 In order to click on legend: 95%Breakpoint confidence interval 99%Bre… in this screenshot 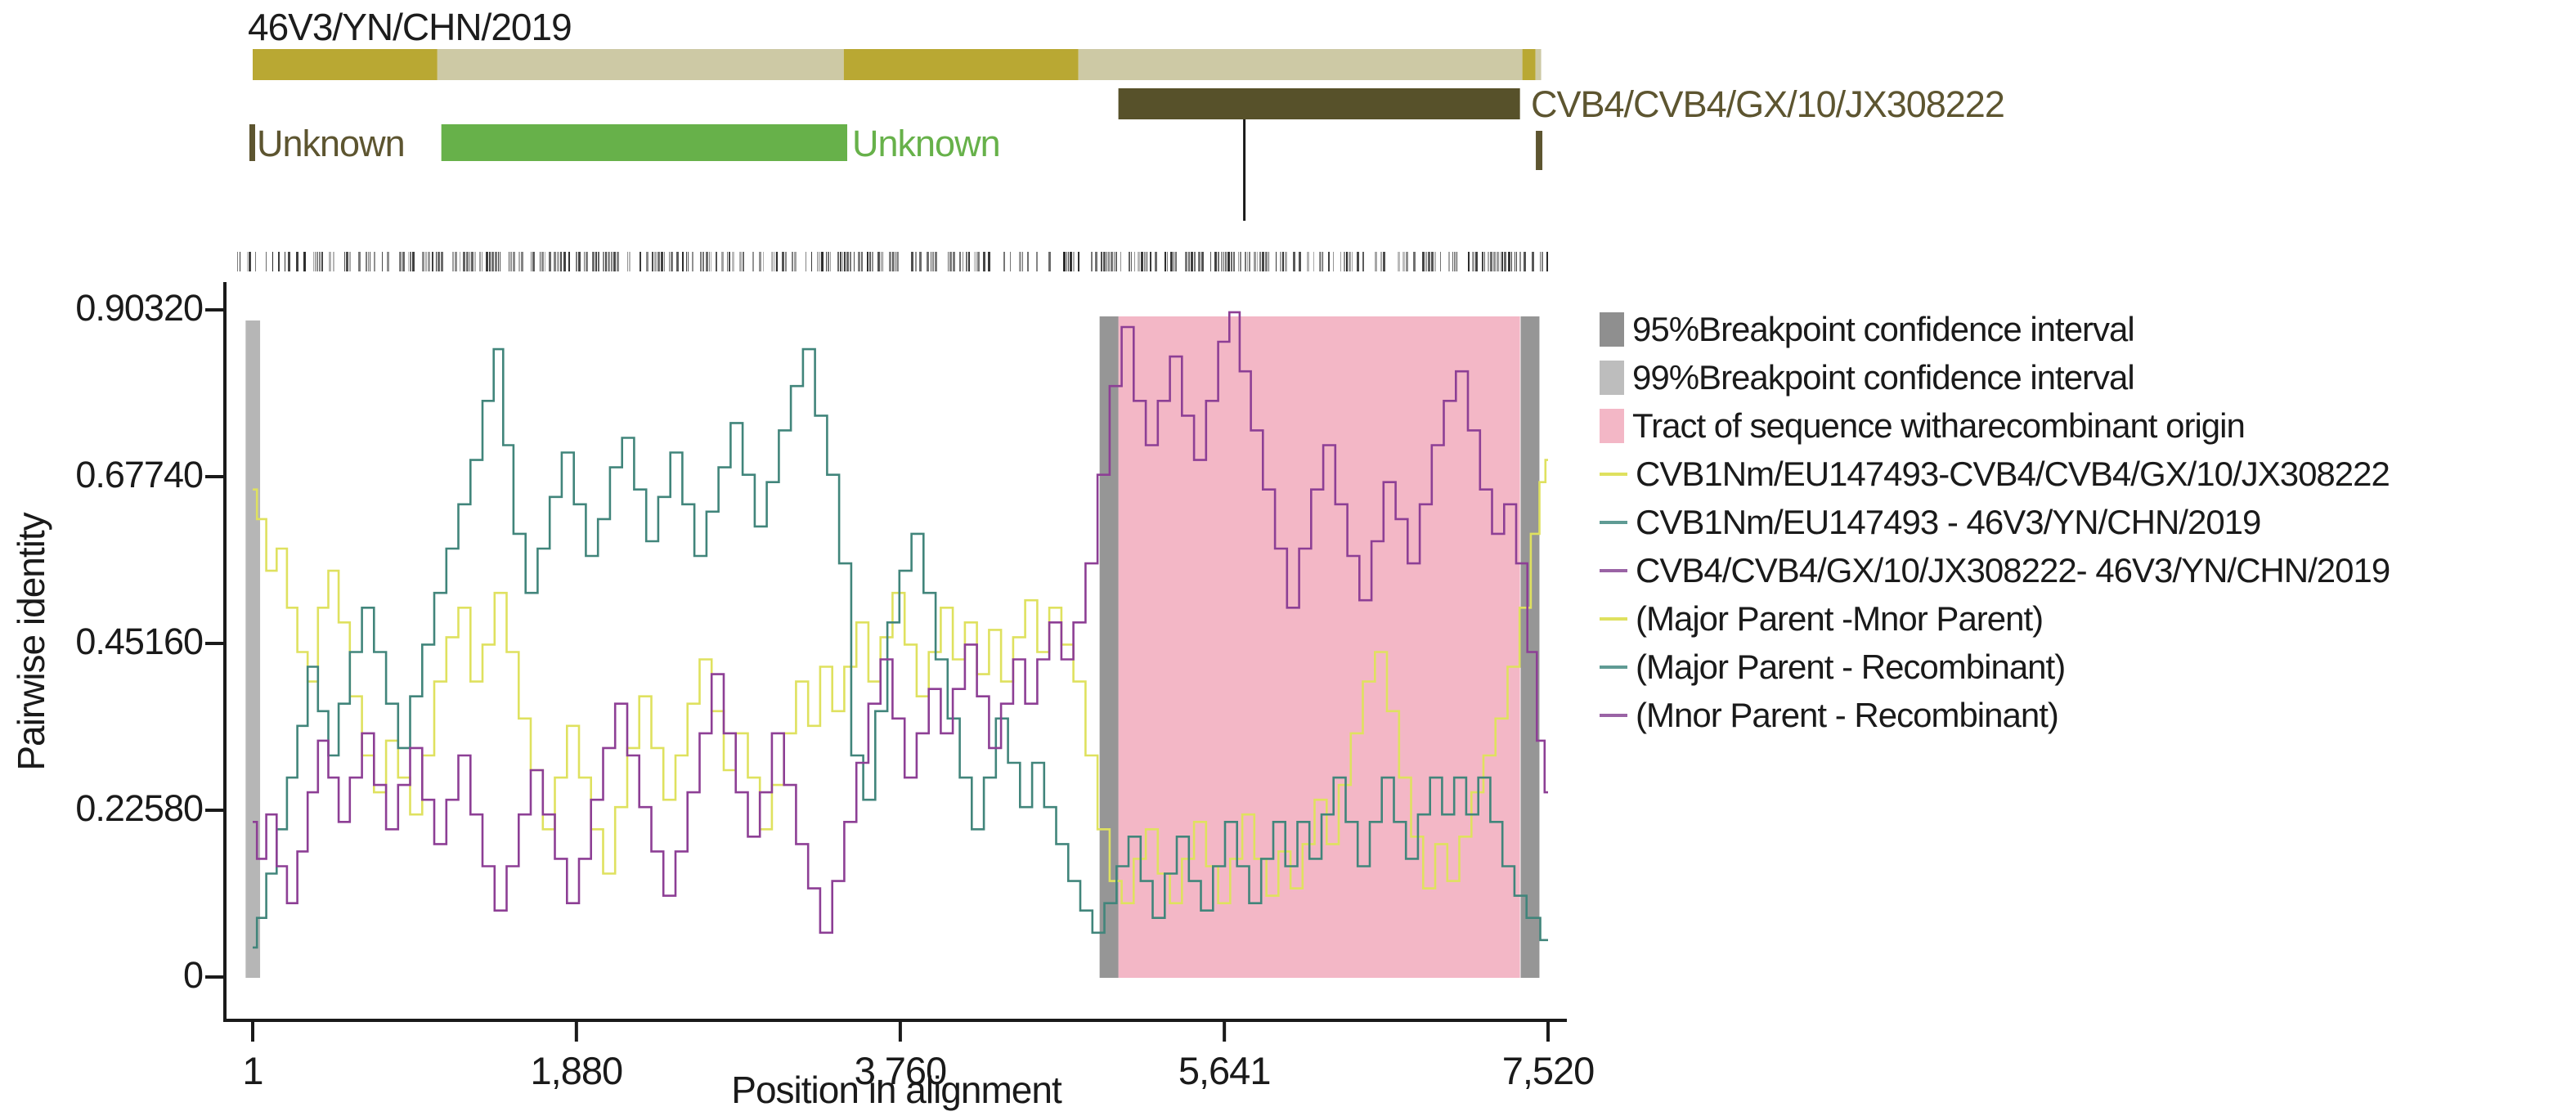, I will do `click(1995, 522)`.